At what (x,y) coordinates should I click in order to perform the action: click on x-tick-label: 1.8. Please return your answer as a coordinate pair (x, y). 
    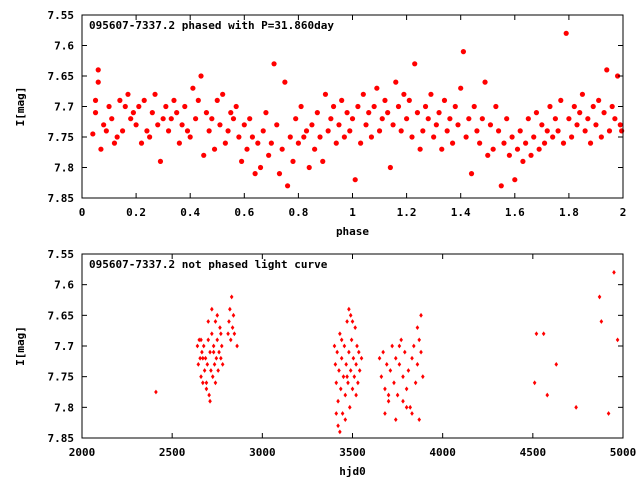
    Looking at the image, I should click on (569, 212).